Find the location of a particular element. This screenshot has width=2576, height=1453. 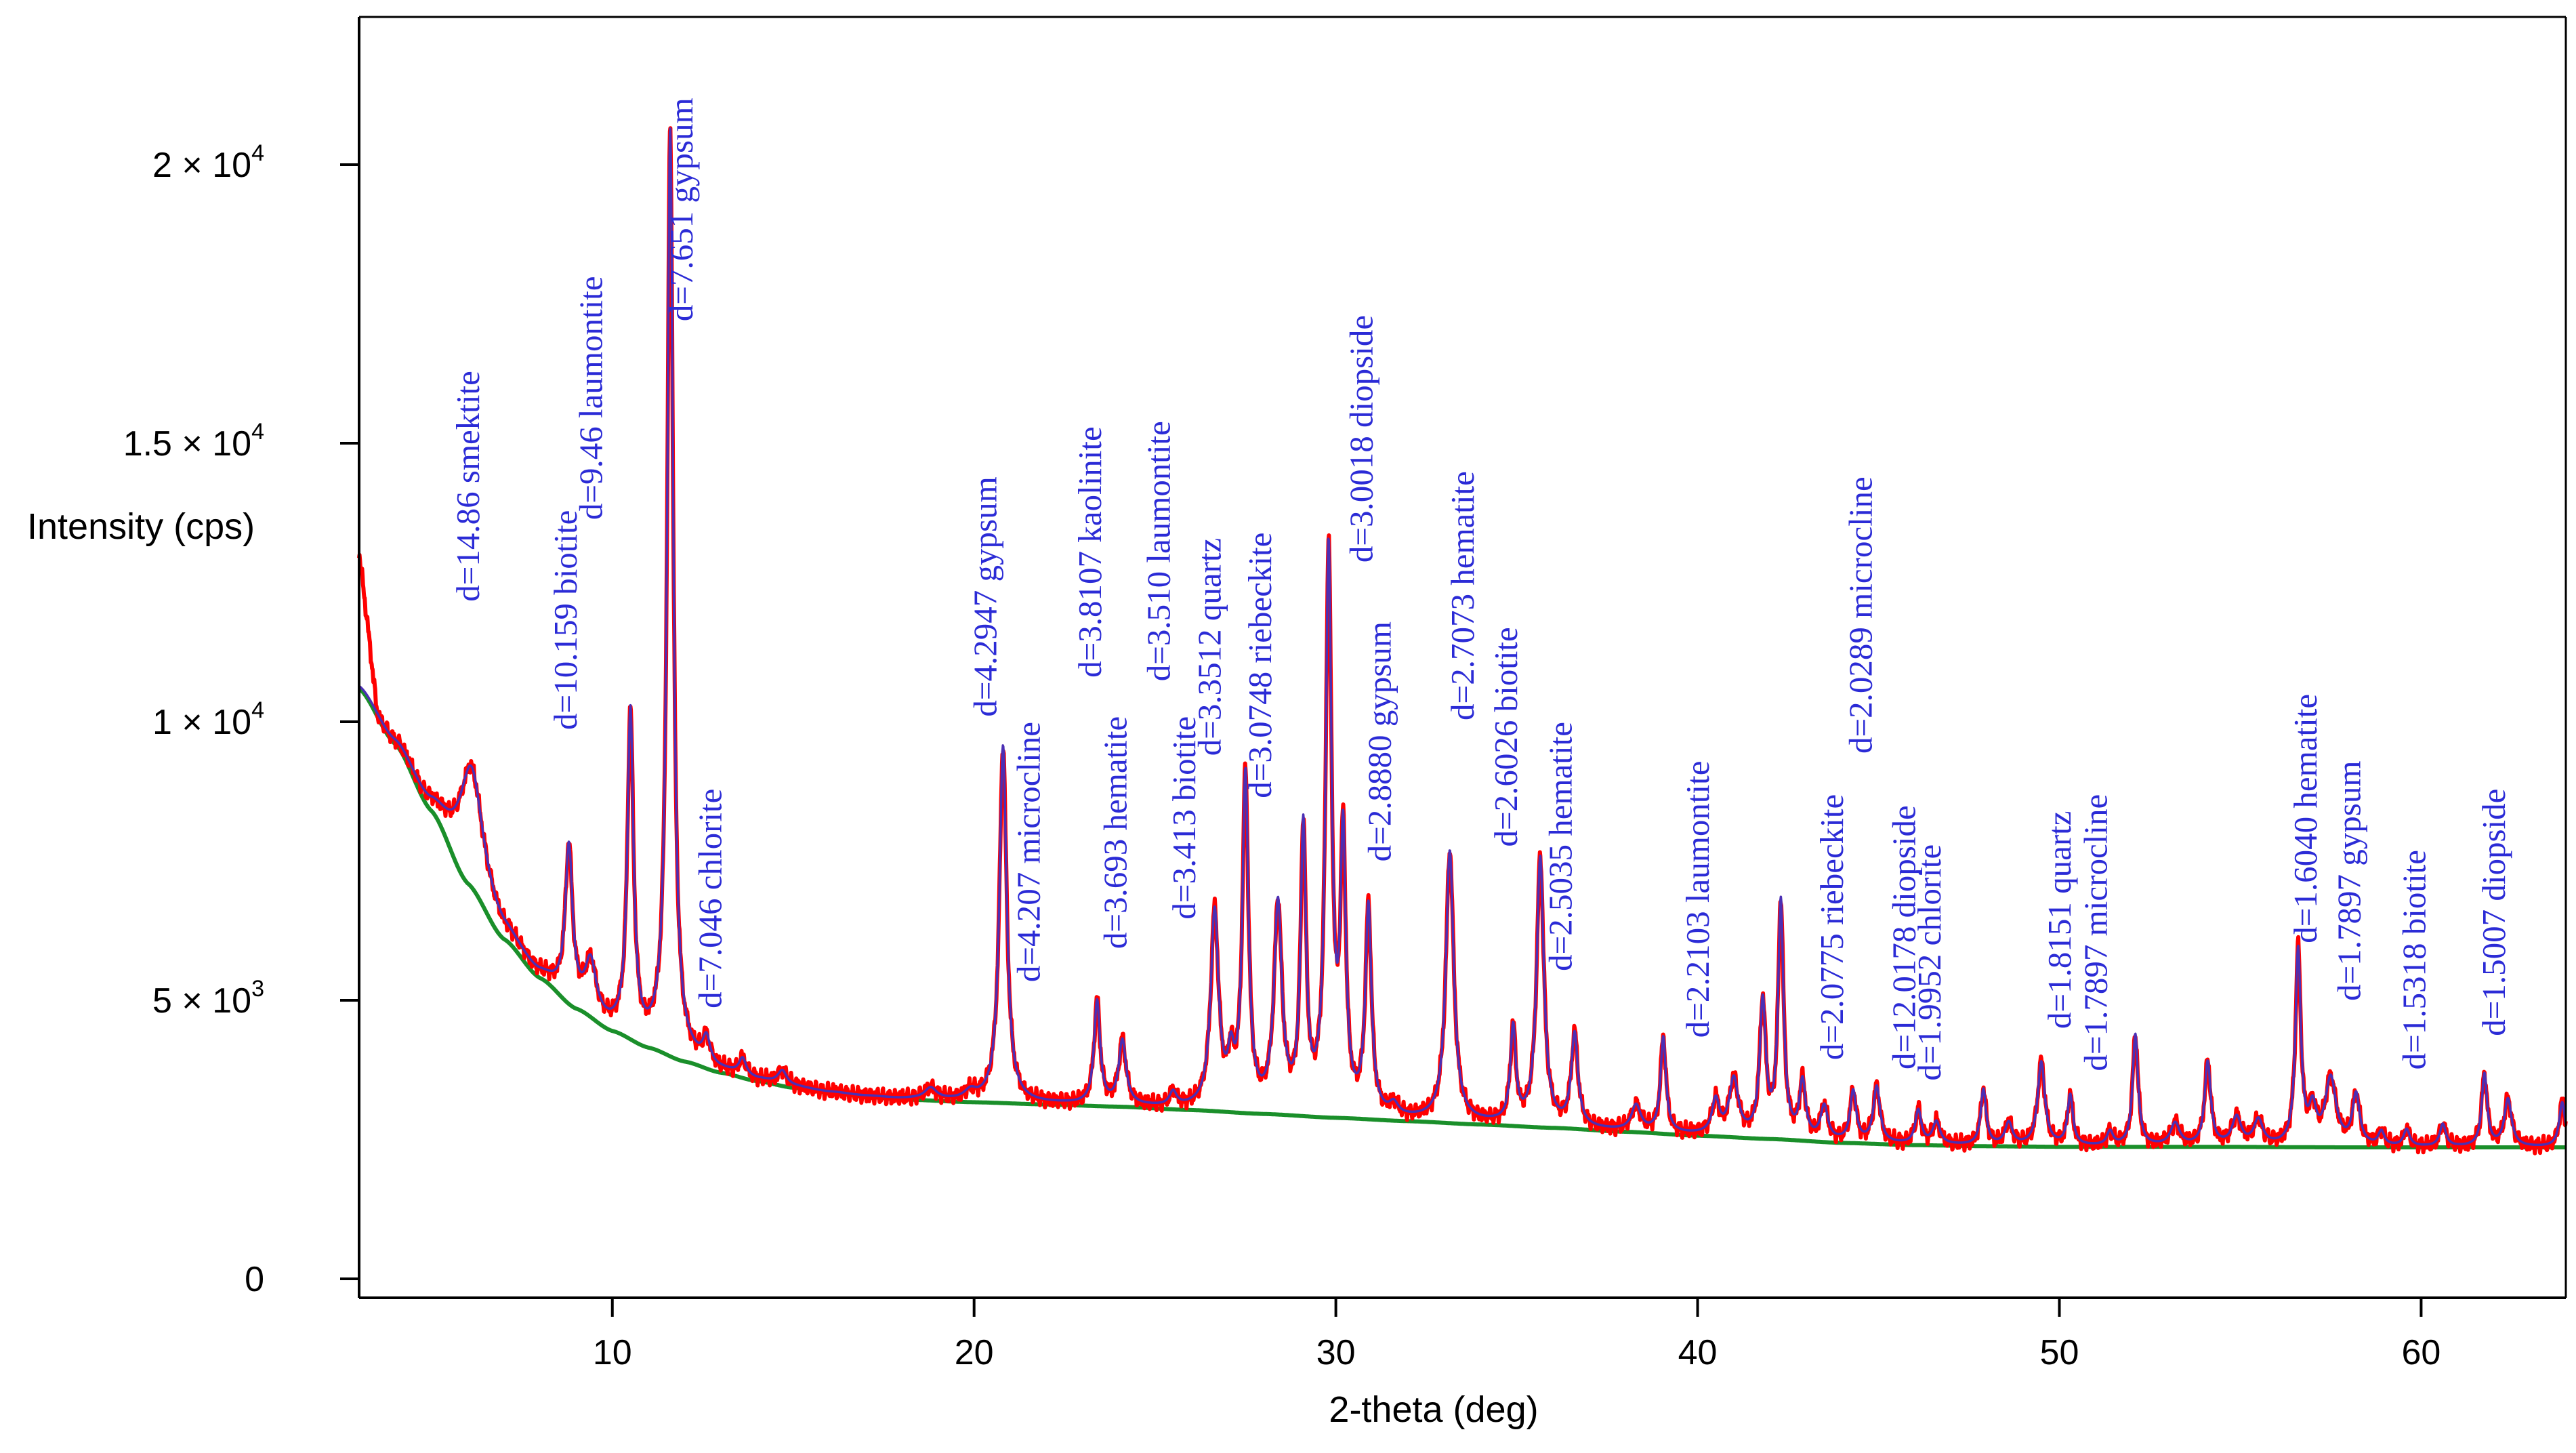

y-axis-title: Intensity (cps) is located at coordinates (141, 527).